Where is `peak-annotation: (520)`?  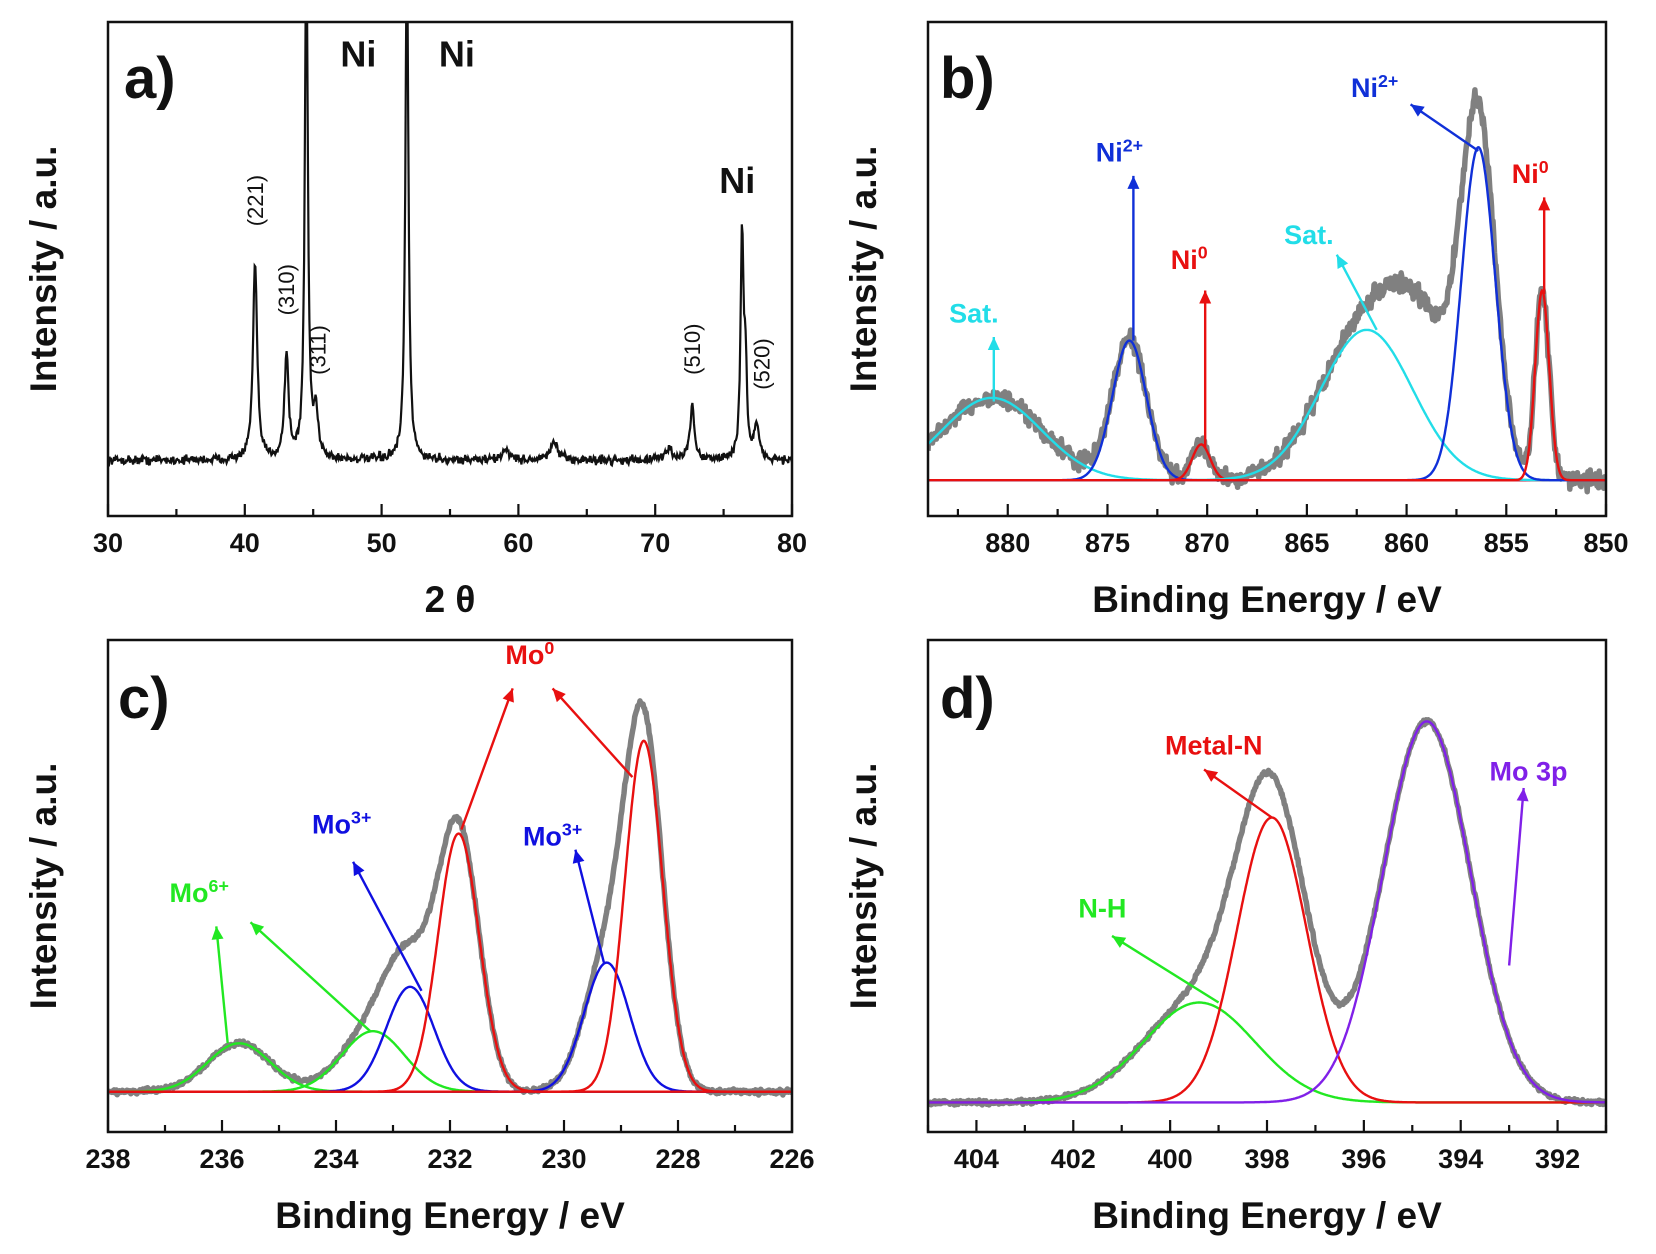
peak-annotation: (520) is located at coordinates (762, 363).